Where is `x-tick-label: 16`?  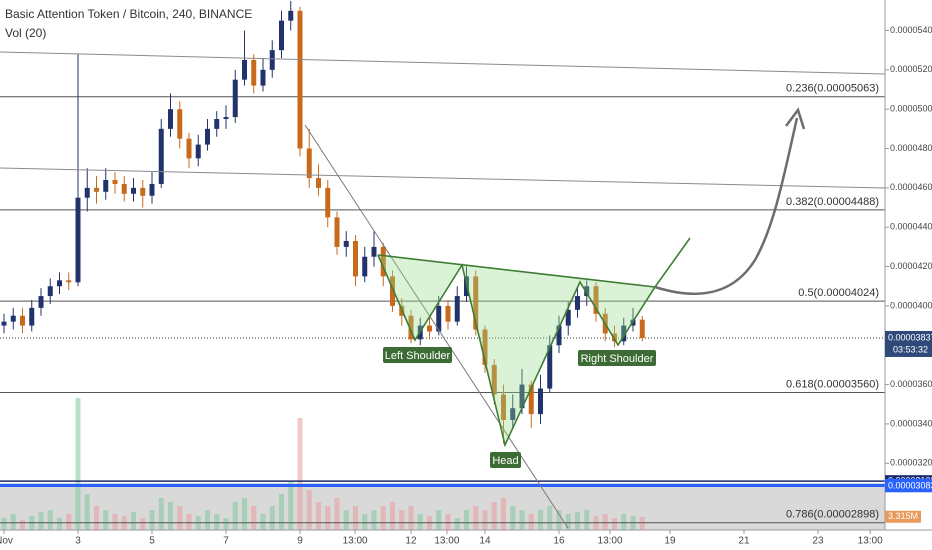
x-tick-label: 16 is located at coordinates (559, 541).